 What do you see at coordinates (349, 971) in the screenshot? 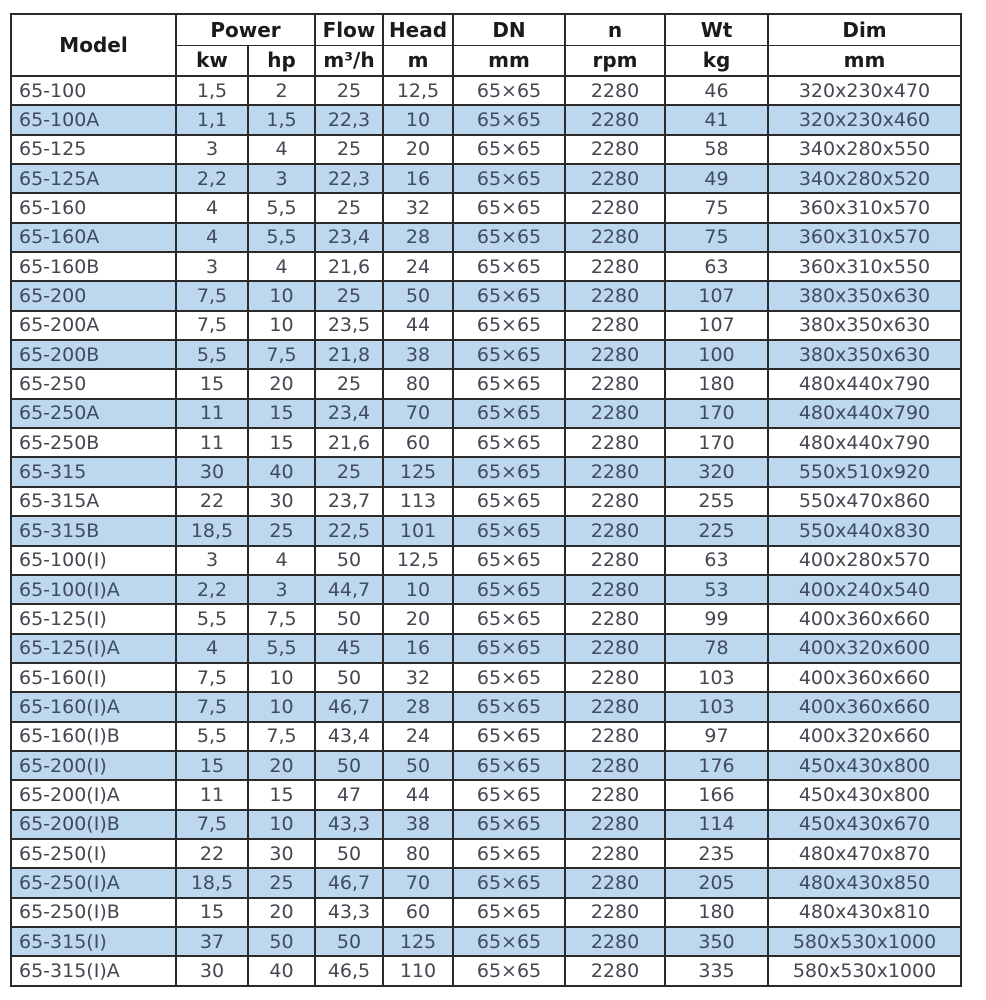
I see `cell-flow: 46,5` at bounding box center [349, 971].